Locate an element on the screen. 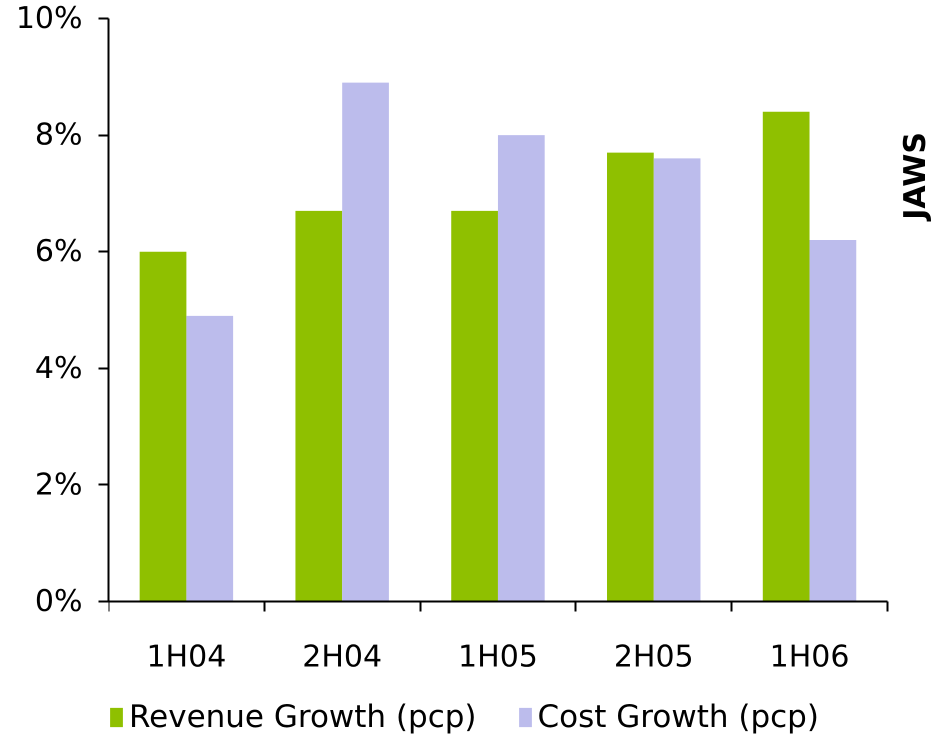  x-tick-label: 1H05 is located at coordinates (498, 657).